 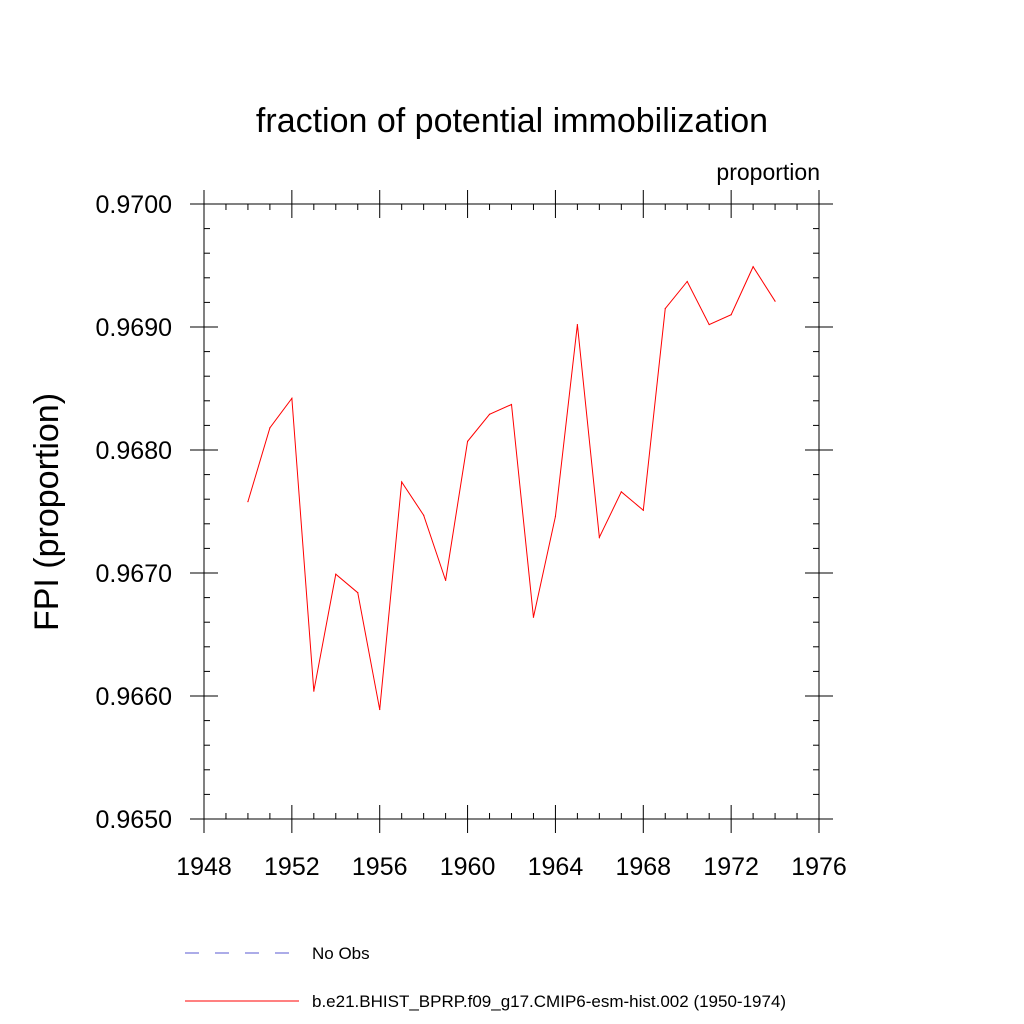 What do you see at coordinates (47, 512) in the screenshot?
I see `y-axis-label: FPI (proportion)` at bounding box center [47, 512].